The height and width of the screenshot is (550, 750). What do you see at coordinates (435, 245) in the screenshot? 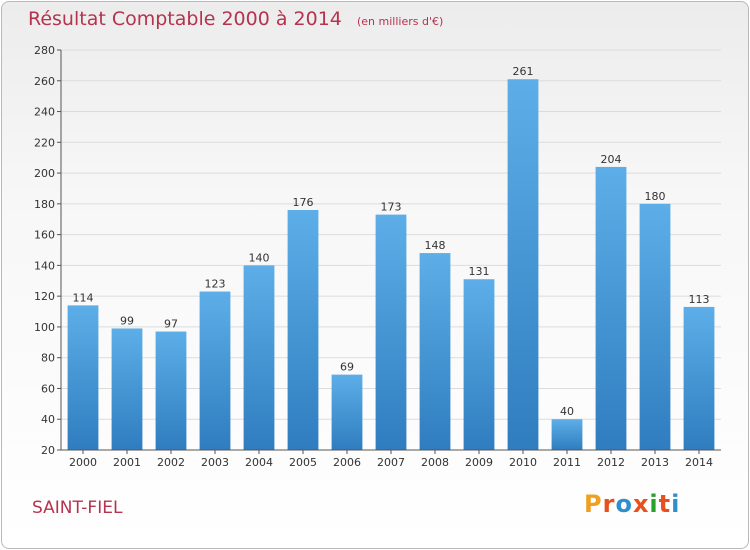
I see `data-label: 148` at bounding box center [435, 245].